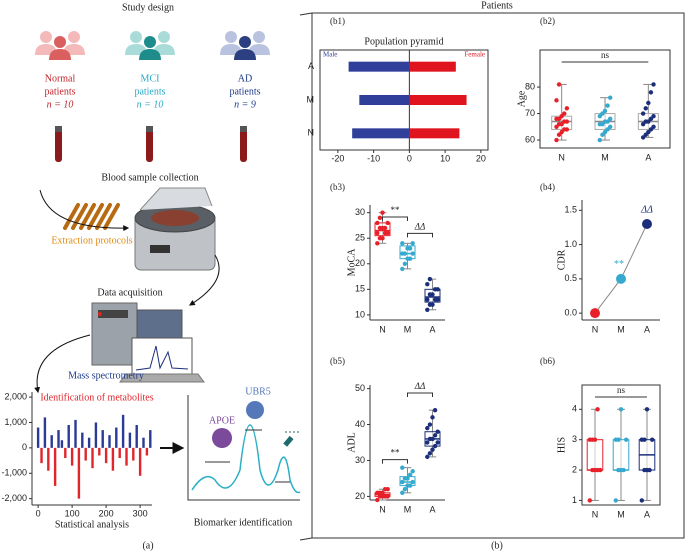  I want to click on y-tick-label: -1,000, so click(14, 473).